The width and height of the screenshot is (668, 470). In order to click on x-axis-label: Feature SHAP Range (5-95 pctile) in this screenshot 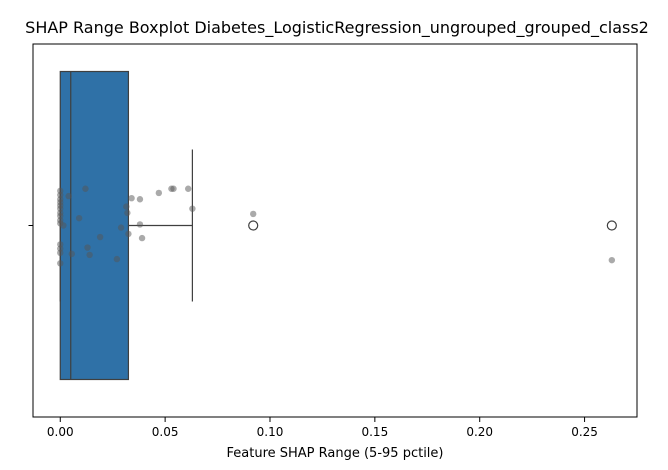, I will do `click(335, 453)`.